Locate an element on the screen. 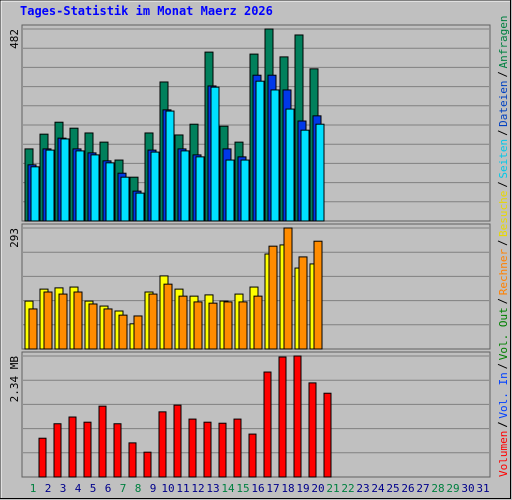 The image size is (512, 500). x-tick-label: 13 is located at coordinates (212, 488).